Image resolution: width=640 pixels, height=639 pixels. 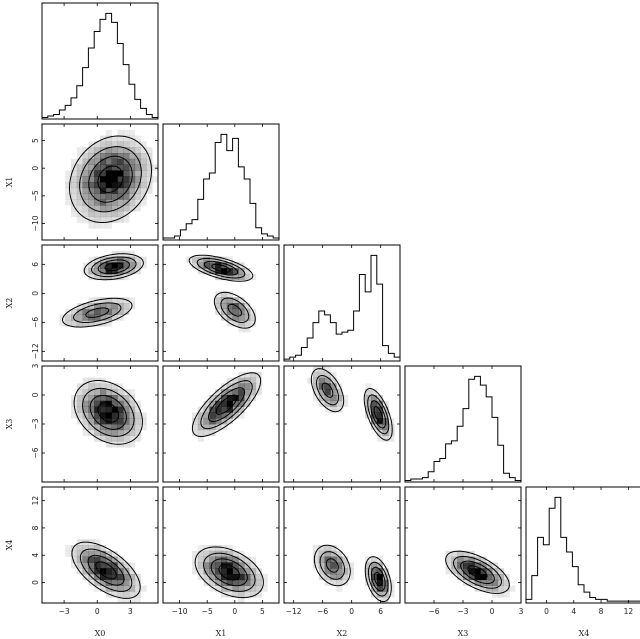 I want to click on y-axis-title-x1: X1, so click(x=9, y=182).